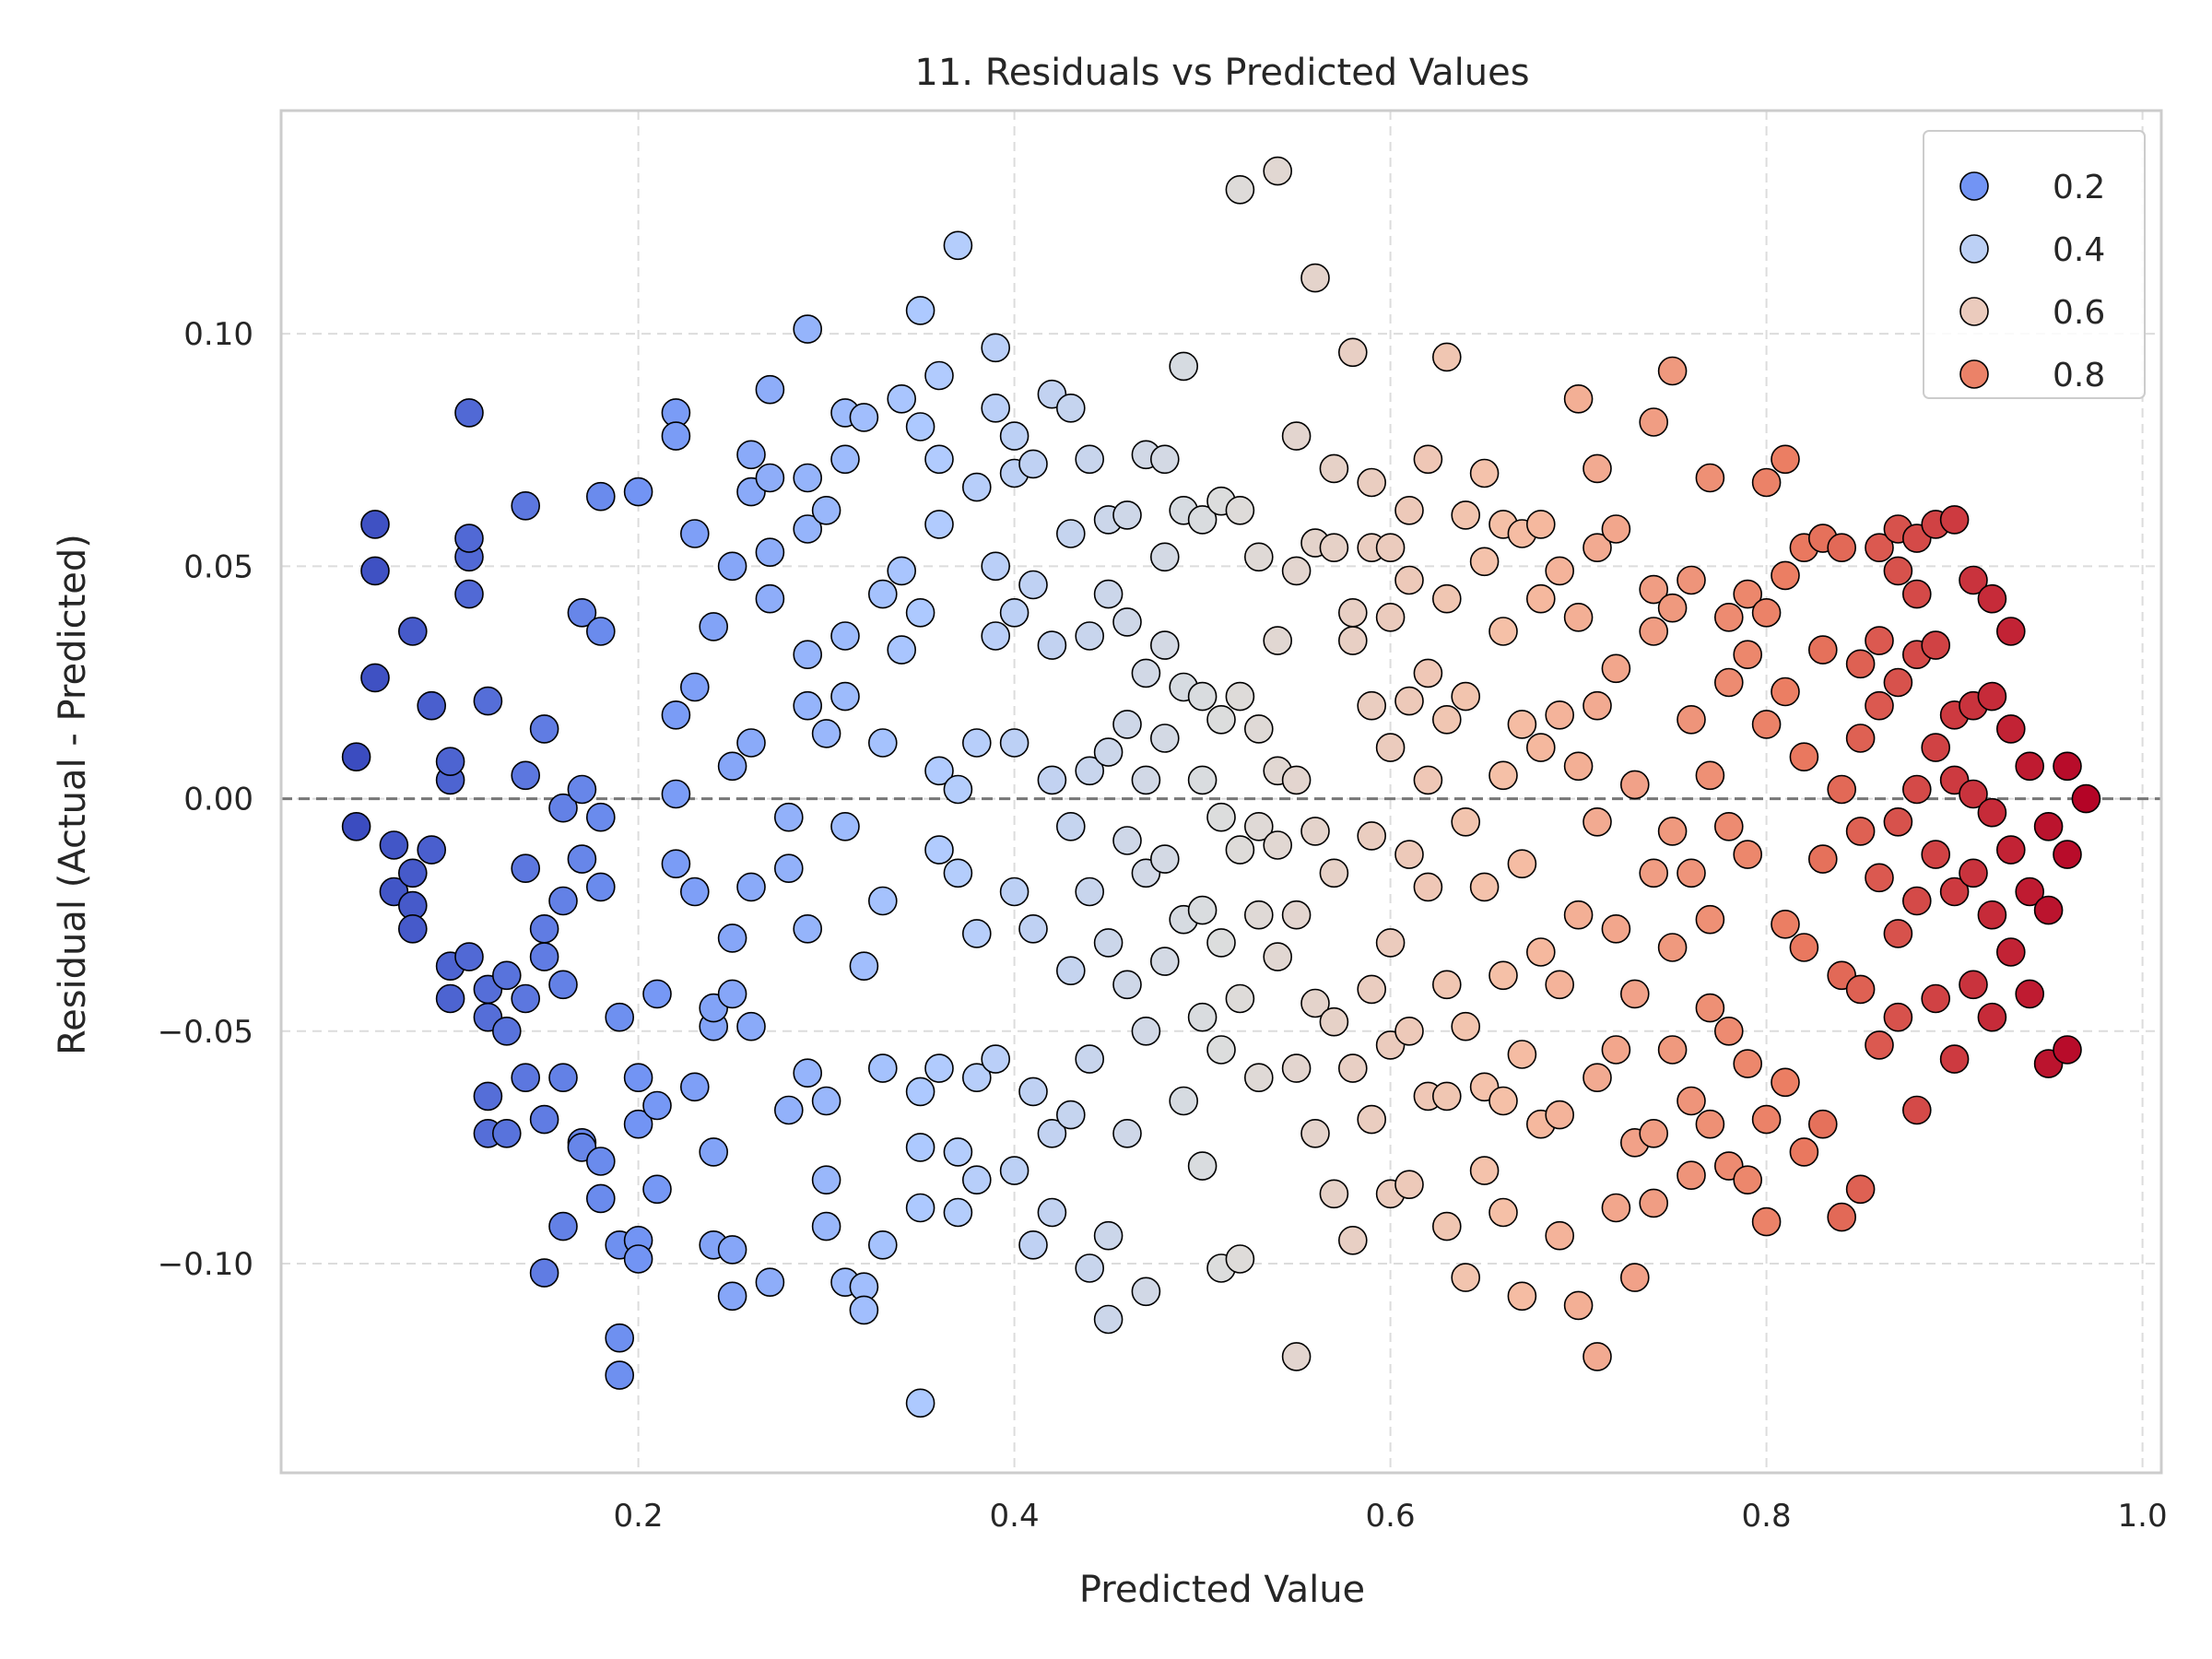 The image size is (2212, 1659). What do you see at coordinates (1767, 1516) in the screenshot?
I see `x-tick-label: 0.8` at bounding box center [1767, 1516].